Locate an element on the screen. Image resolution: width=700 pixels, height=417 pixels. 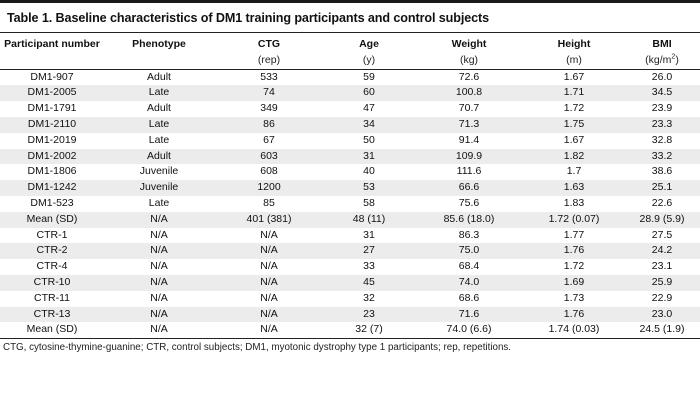
cell-weight: 91.4 is located at coordinates (469, 140).